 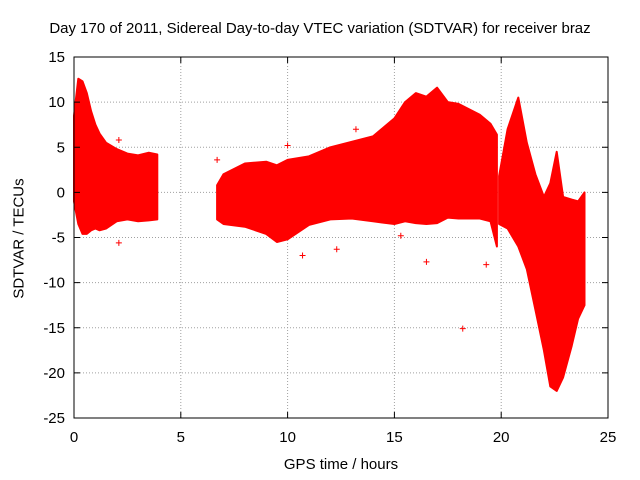 I want to click on data-band-7-20h, so click(x=357, y=167).